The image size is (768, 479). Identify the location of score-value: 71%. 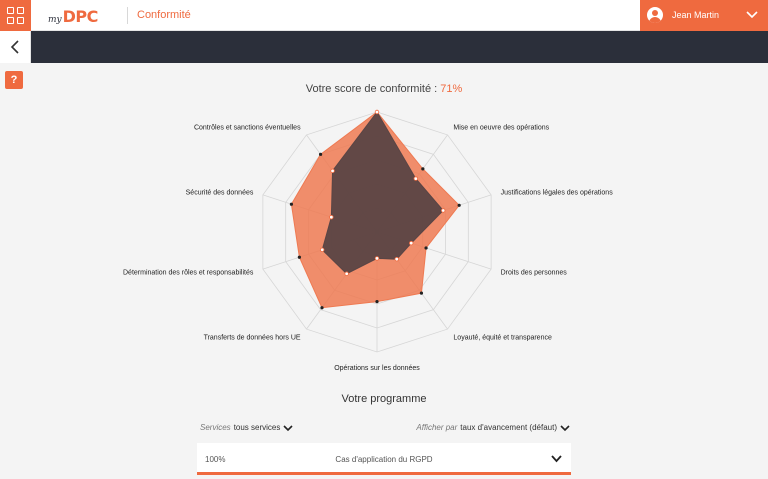
(451, 89).